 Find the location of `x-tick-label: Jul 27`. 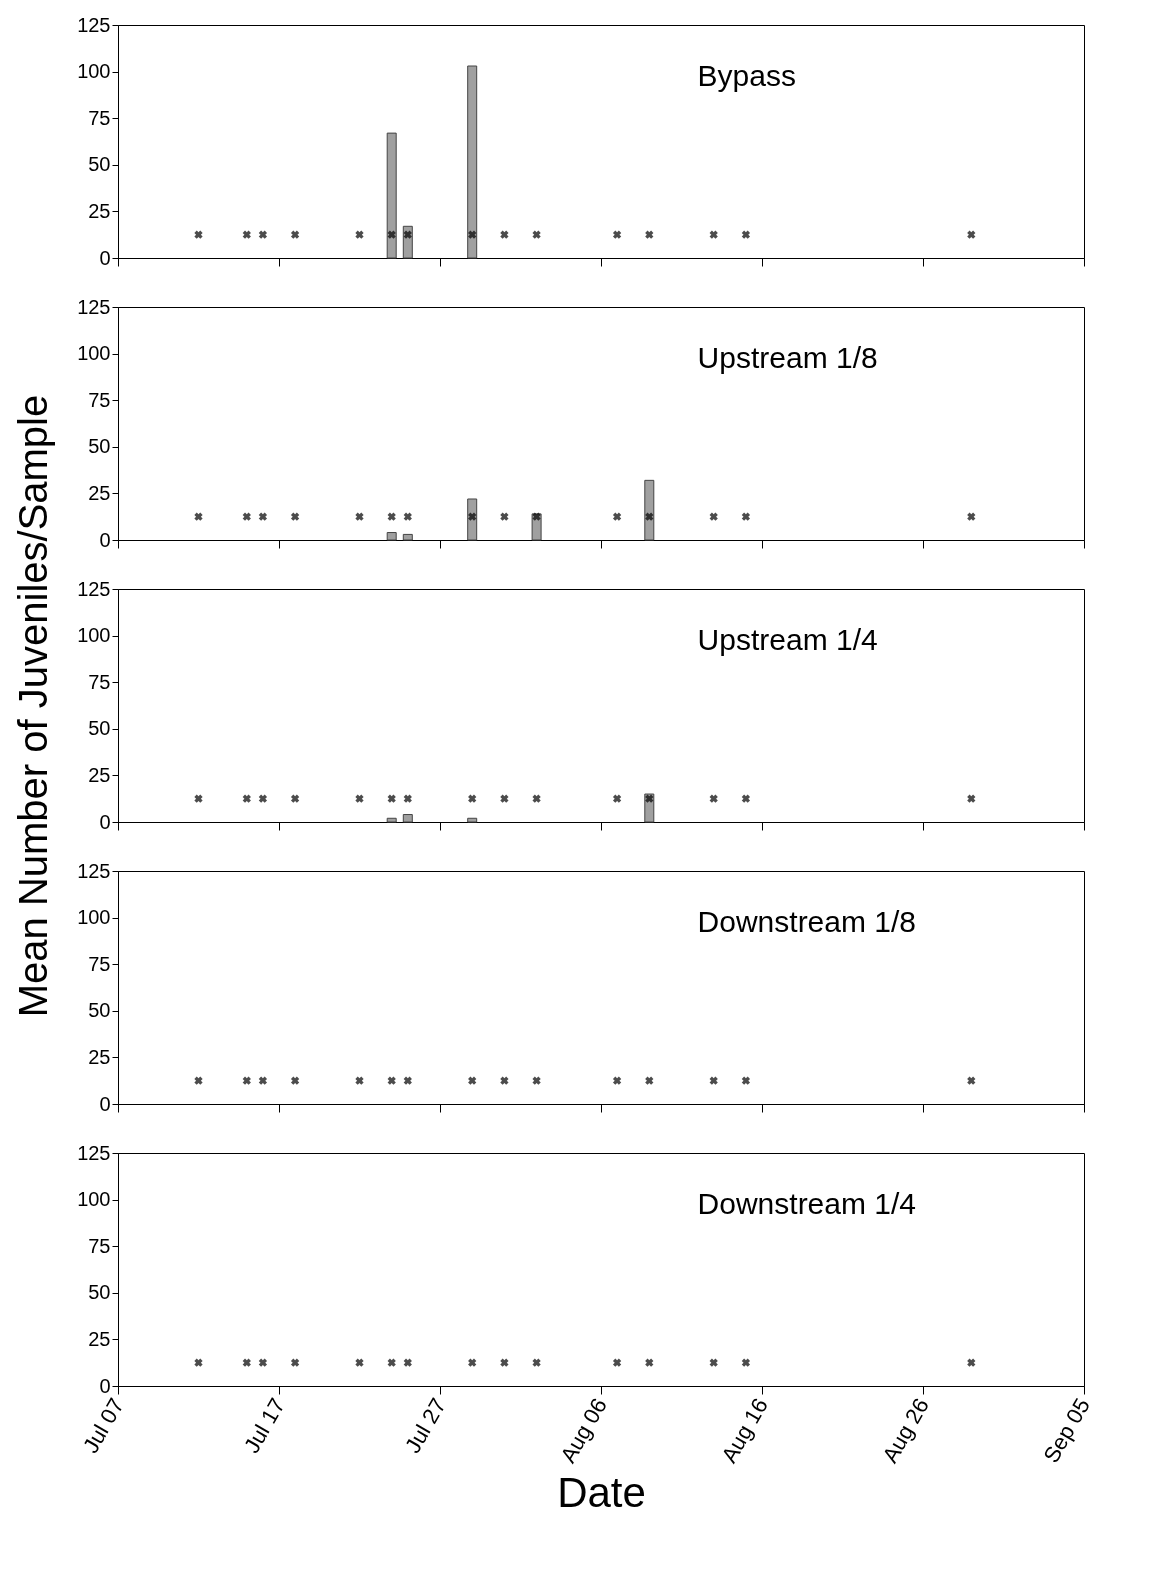

x-tick-label: Jul 27 is located at coordinates (425, 1426).